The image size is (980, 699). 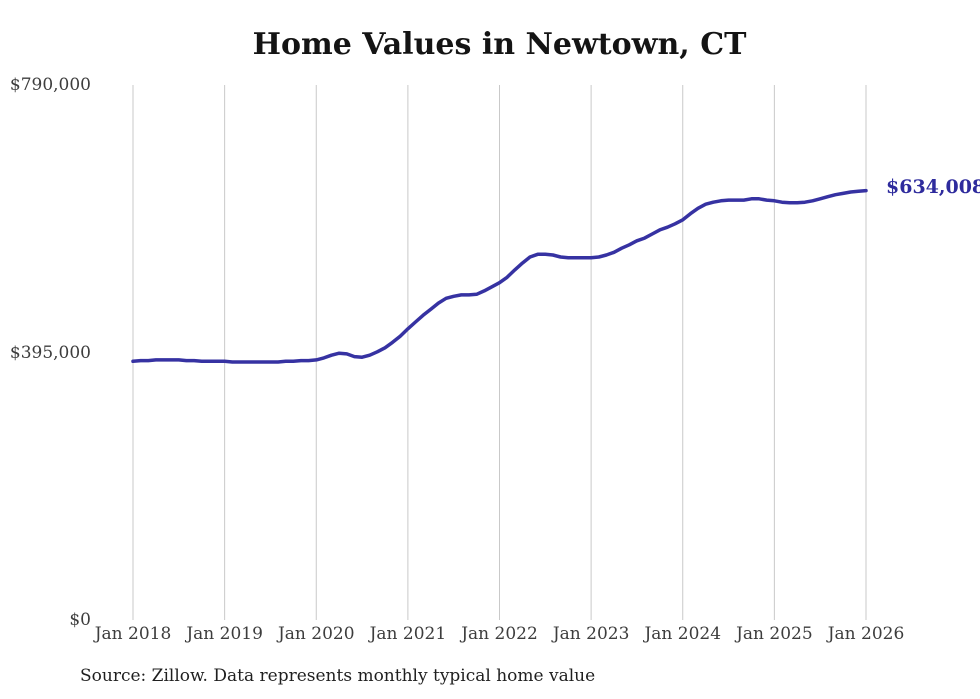 I want to click on final-value-label: $634,008, so click(x=933, y=186).